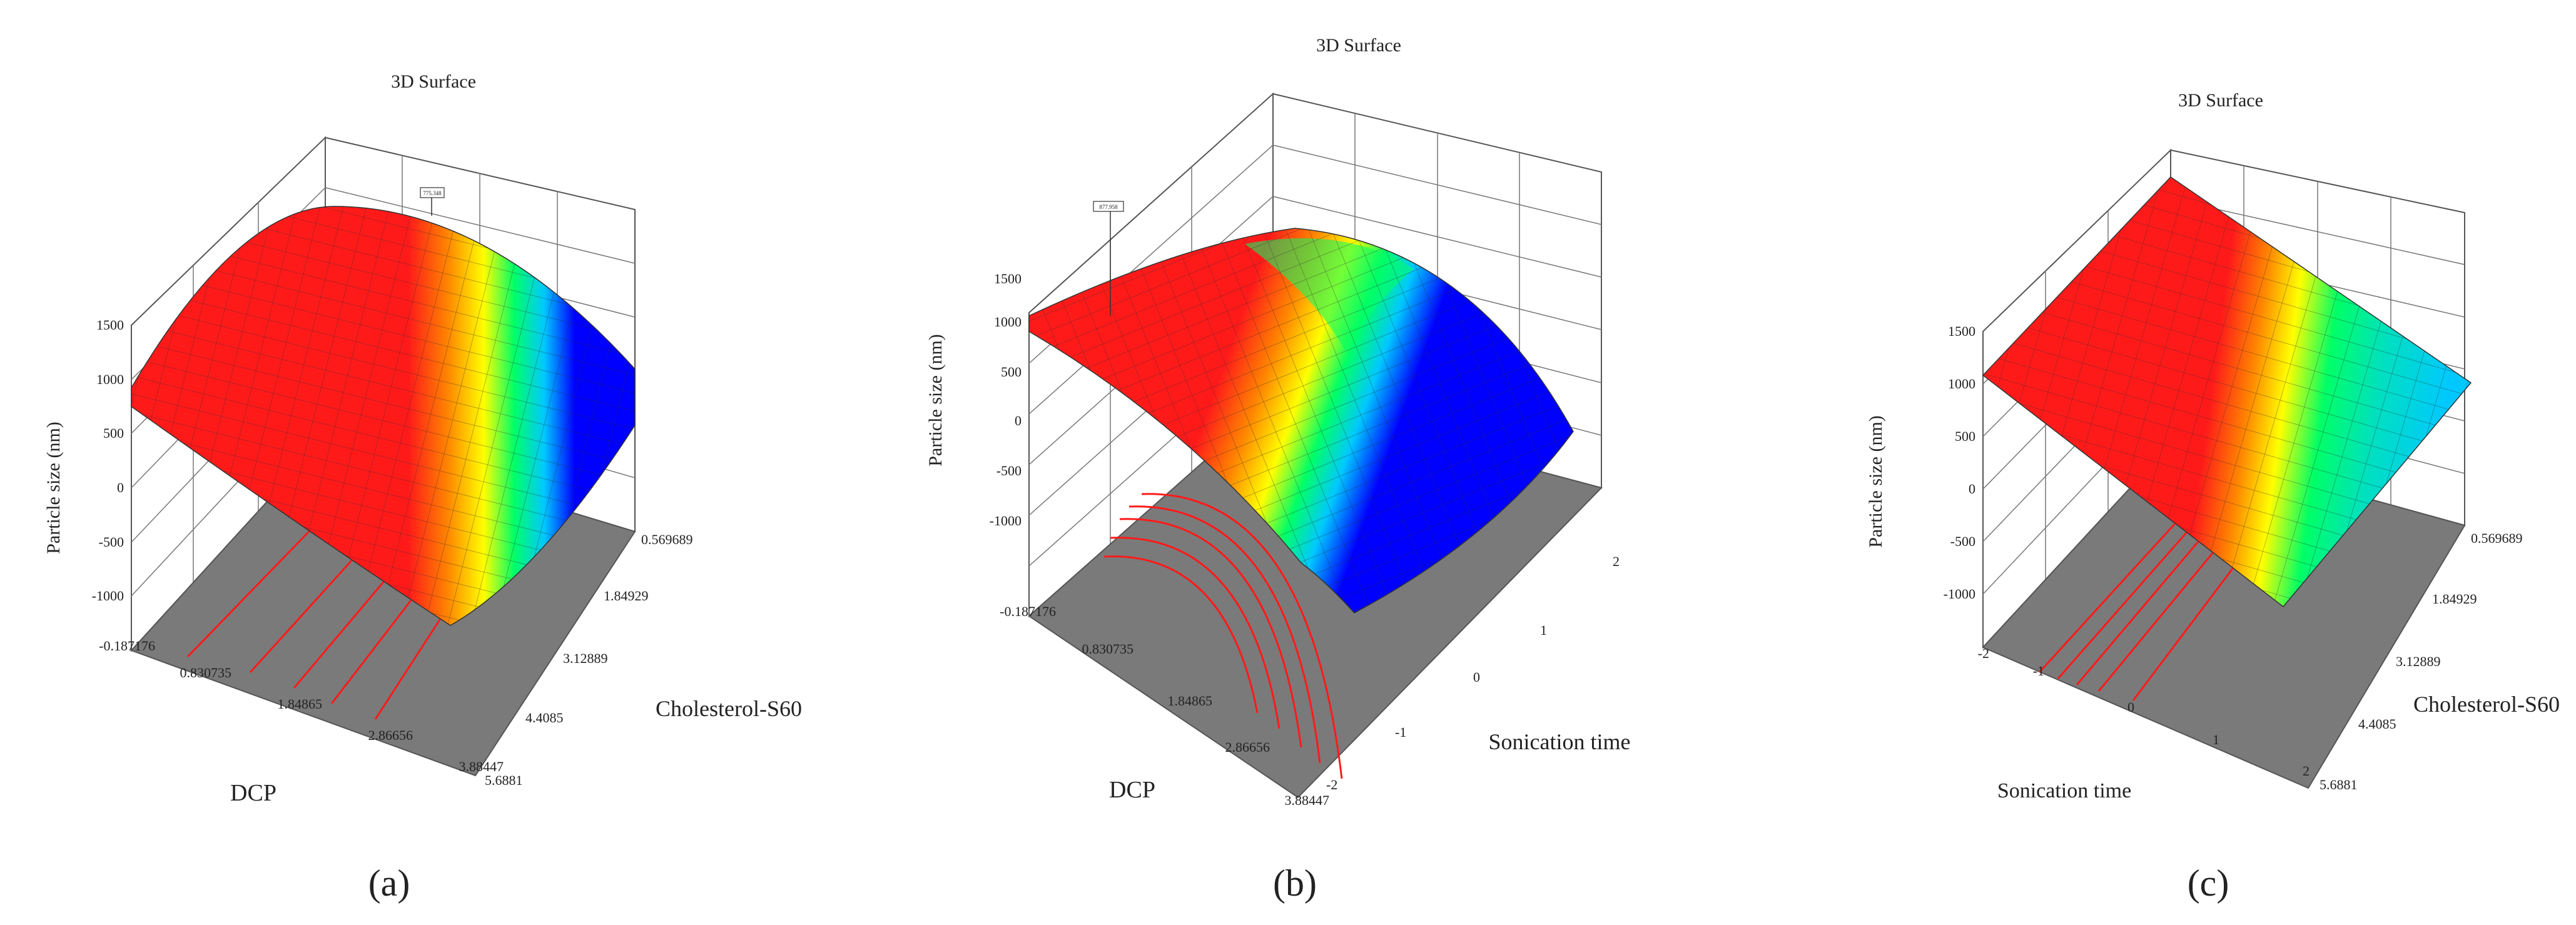  What do you see at coordinates (2038, 671) in the screenshot?
I see `x-tick-label: -1` at bounding box center [2038, 671].